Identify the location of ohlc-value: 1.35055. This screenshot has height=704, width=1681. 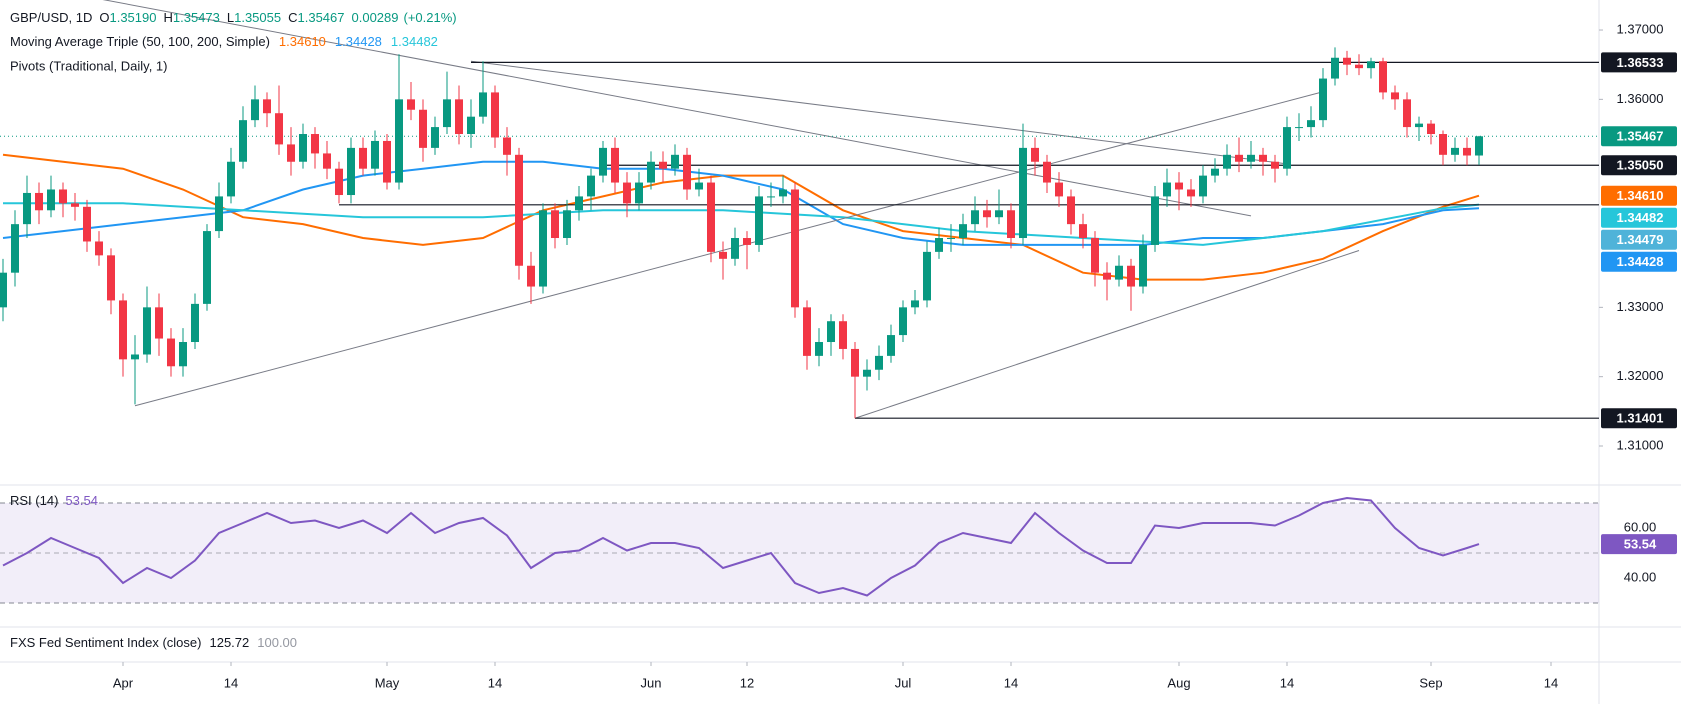
(257, 17).